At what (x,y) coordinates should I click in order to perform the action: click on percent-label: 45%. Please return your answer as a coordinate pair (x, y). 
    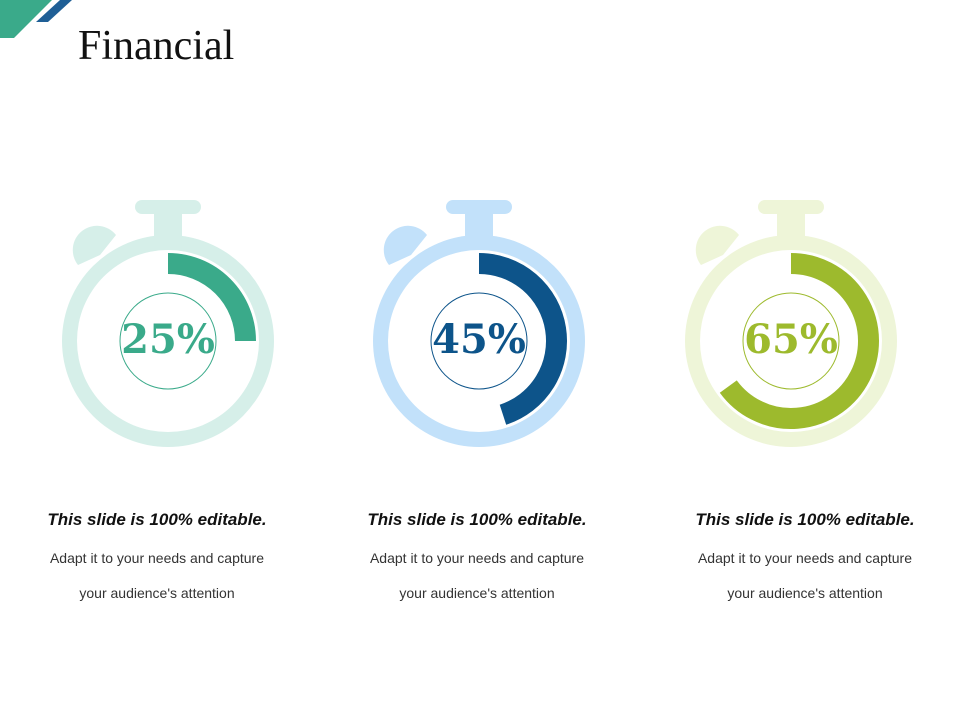
    Looking at the image, I should click on (479, 339).